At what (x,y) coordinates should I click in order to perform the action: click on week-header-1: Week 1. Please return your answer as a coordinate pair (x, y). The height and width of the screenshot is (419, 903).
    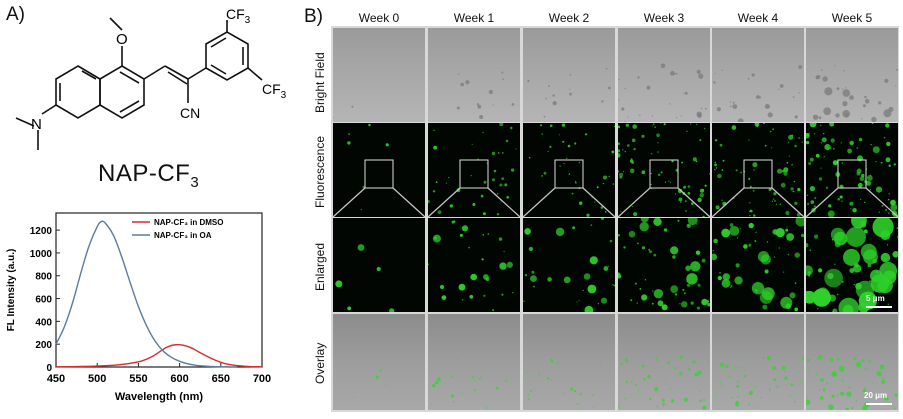
    Looking at the image, I should click on (474, 18).